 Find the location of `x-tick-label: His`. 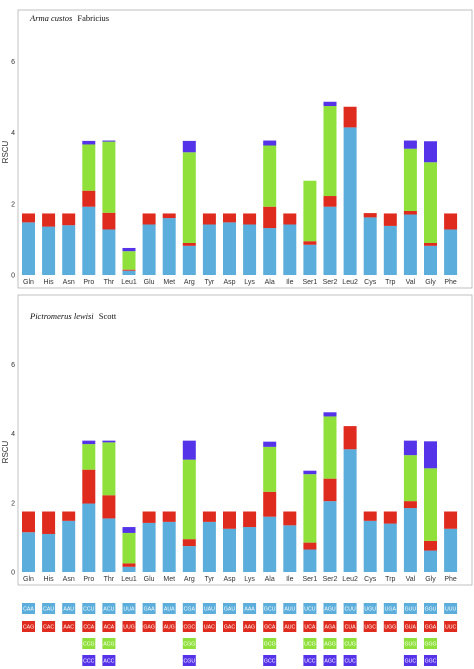

x-tick-label: His is located at coordinates (49, 579).